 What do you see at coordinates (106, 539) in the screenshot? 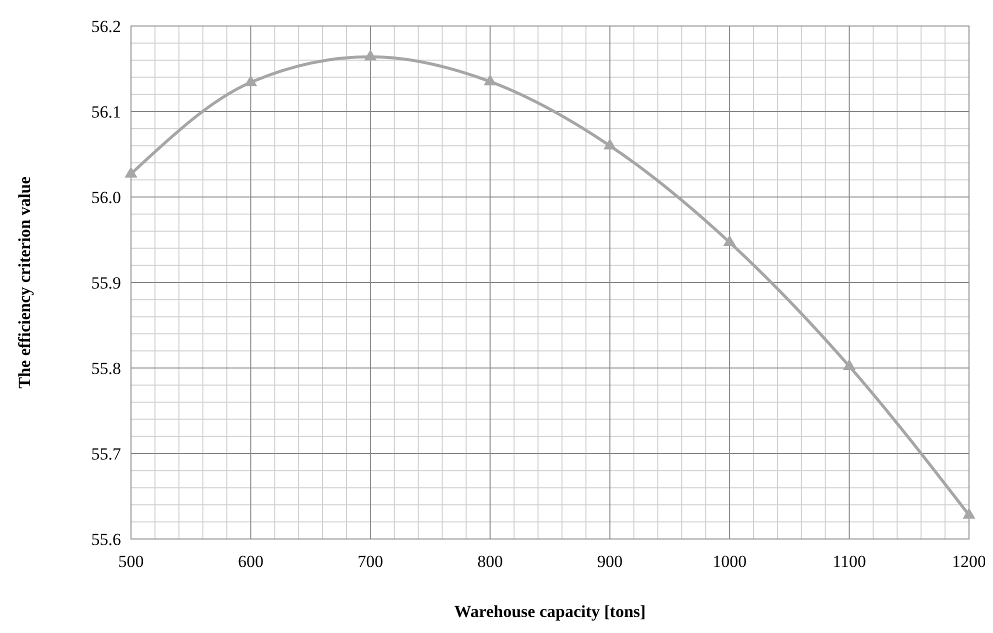
I see `y-tick-label: 55.6` at bounding box center [106, 539].